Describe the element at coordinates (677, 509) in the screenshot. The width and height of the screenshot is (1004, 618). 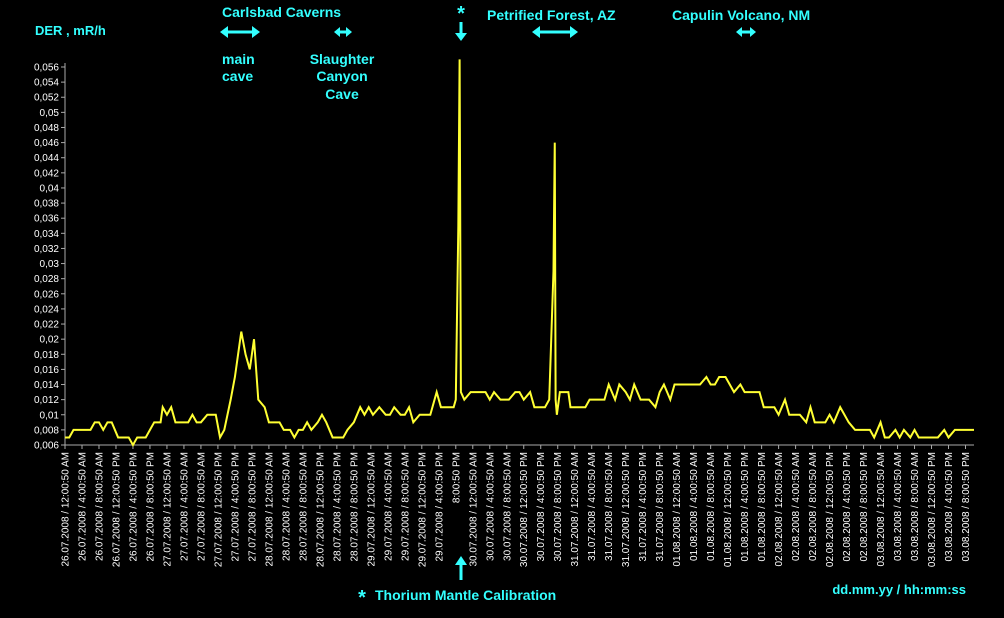
I see `x-tick-label: 01.08.2008 / 12:00:50 AM` at that location.